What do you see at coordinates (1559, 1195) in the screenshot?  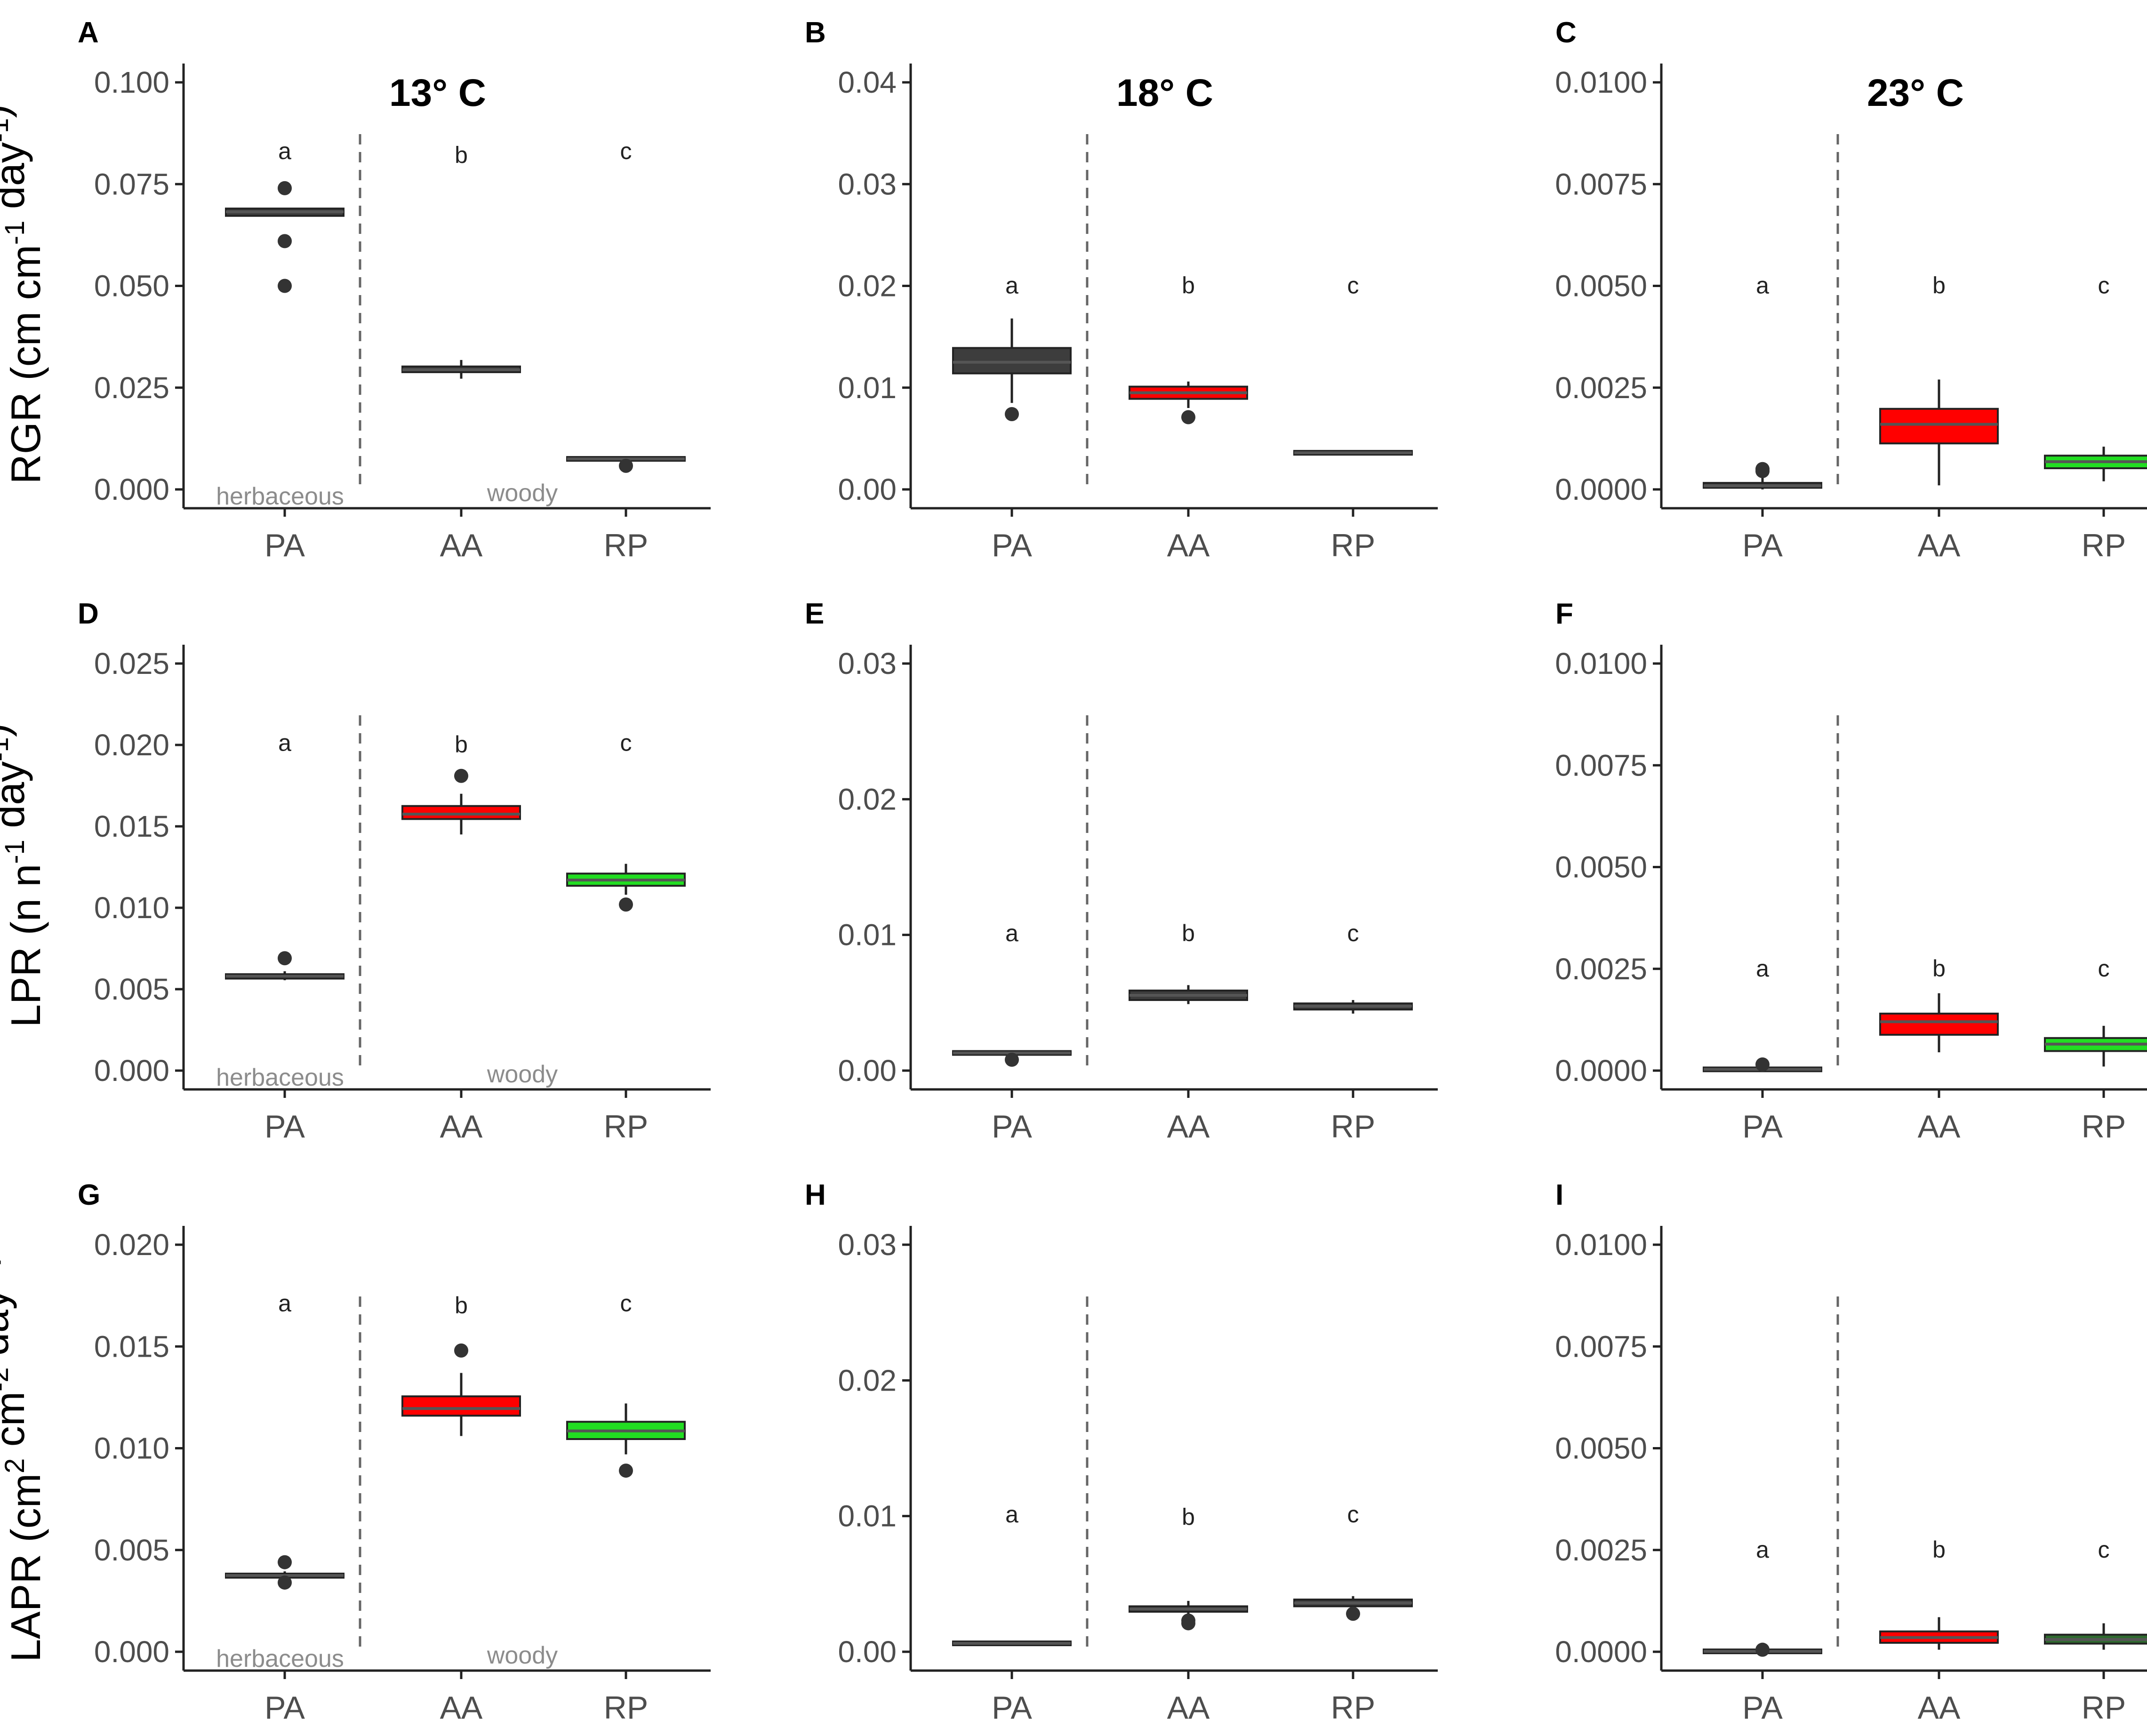 I see `panel-letter-I: I` at bounding box center [1559, 1195].